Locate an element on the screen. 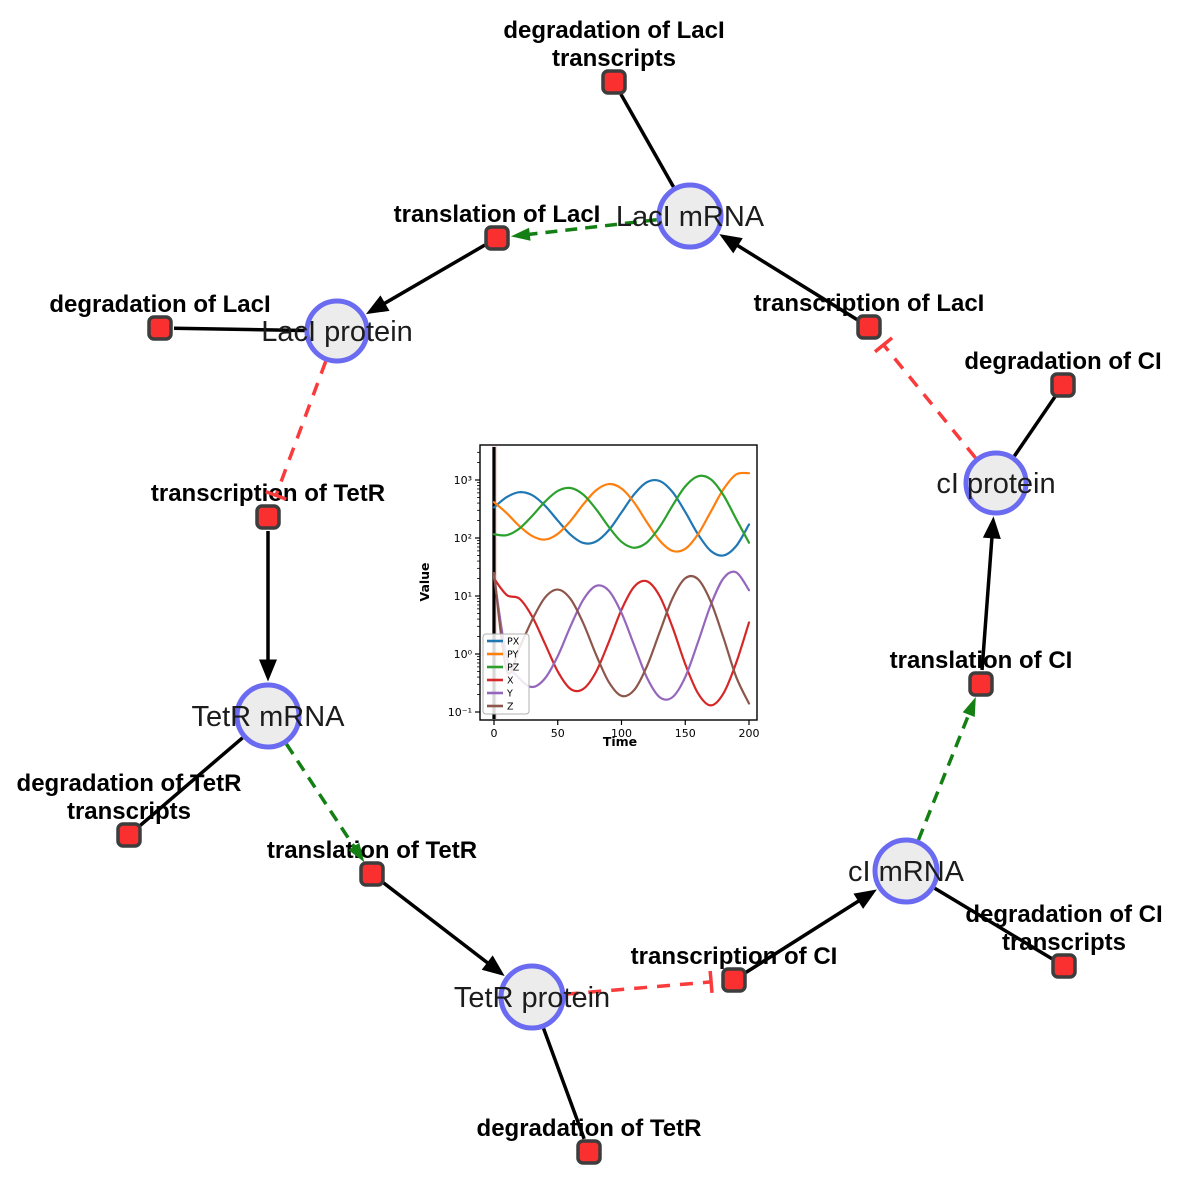  edge-transl_tetr-tetr_protein-arrowhead is located at coordinates (493, 965).